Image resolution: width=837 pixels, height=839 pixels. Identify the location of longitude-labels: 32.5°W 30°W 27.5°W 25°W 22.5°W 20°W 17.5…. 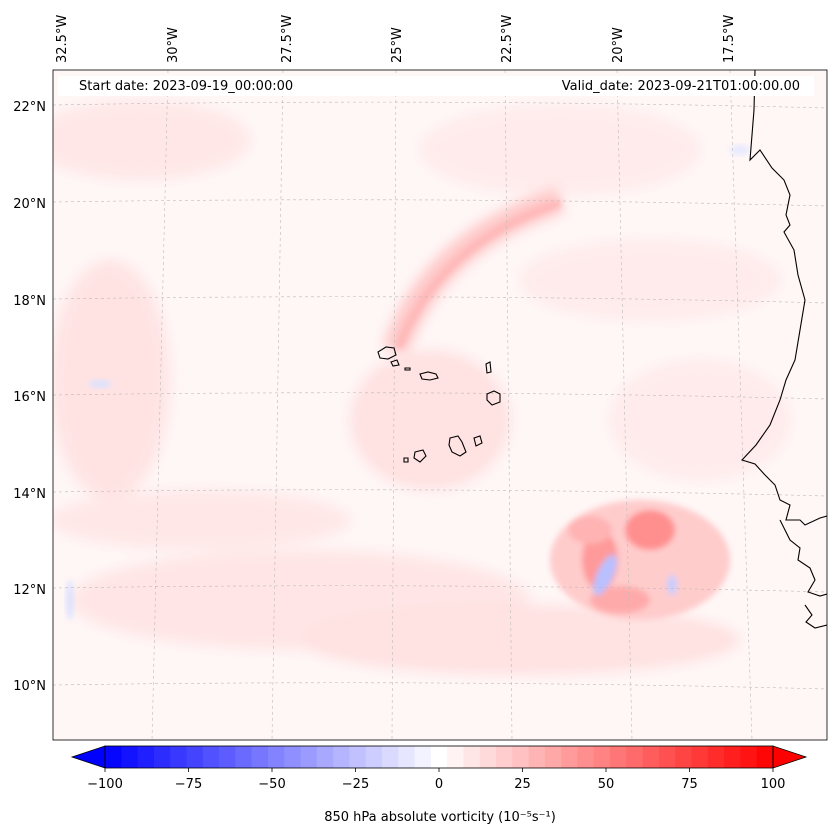
(396, 39).